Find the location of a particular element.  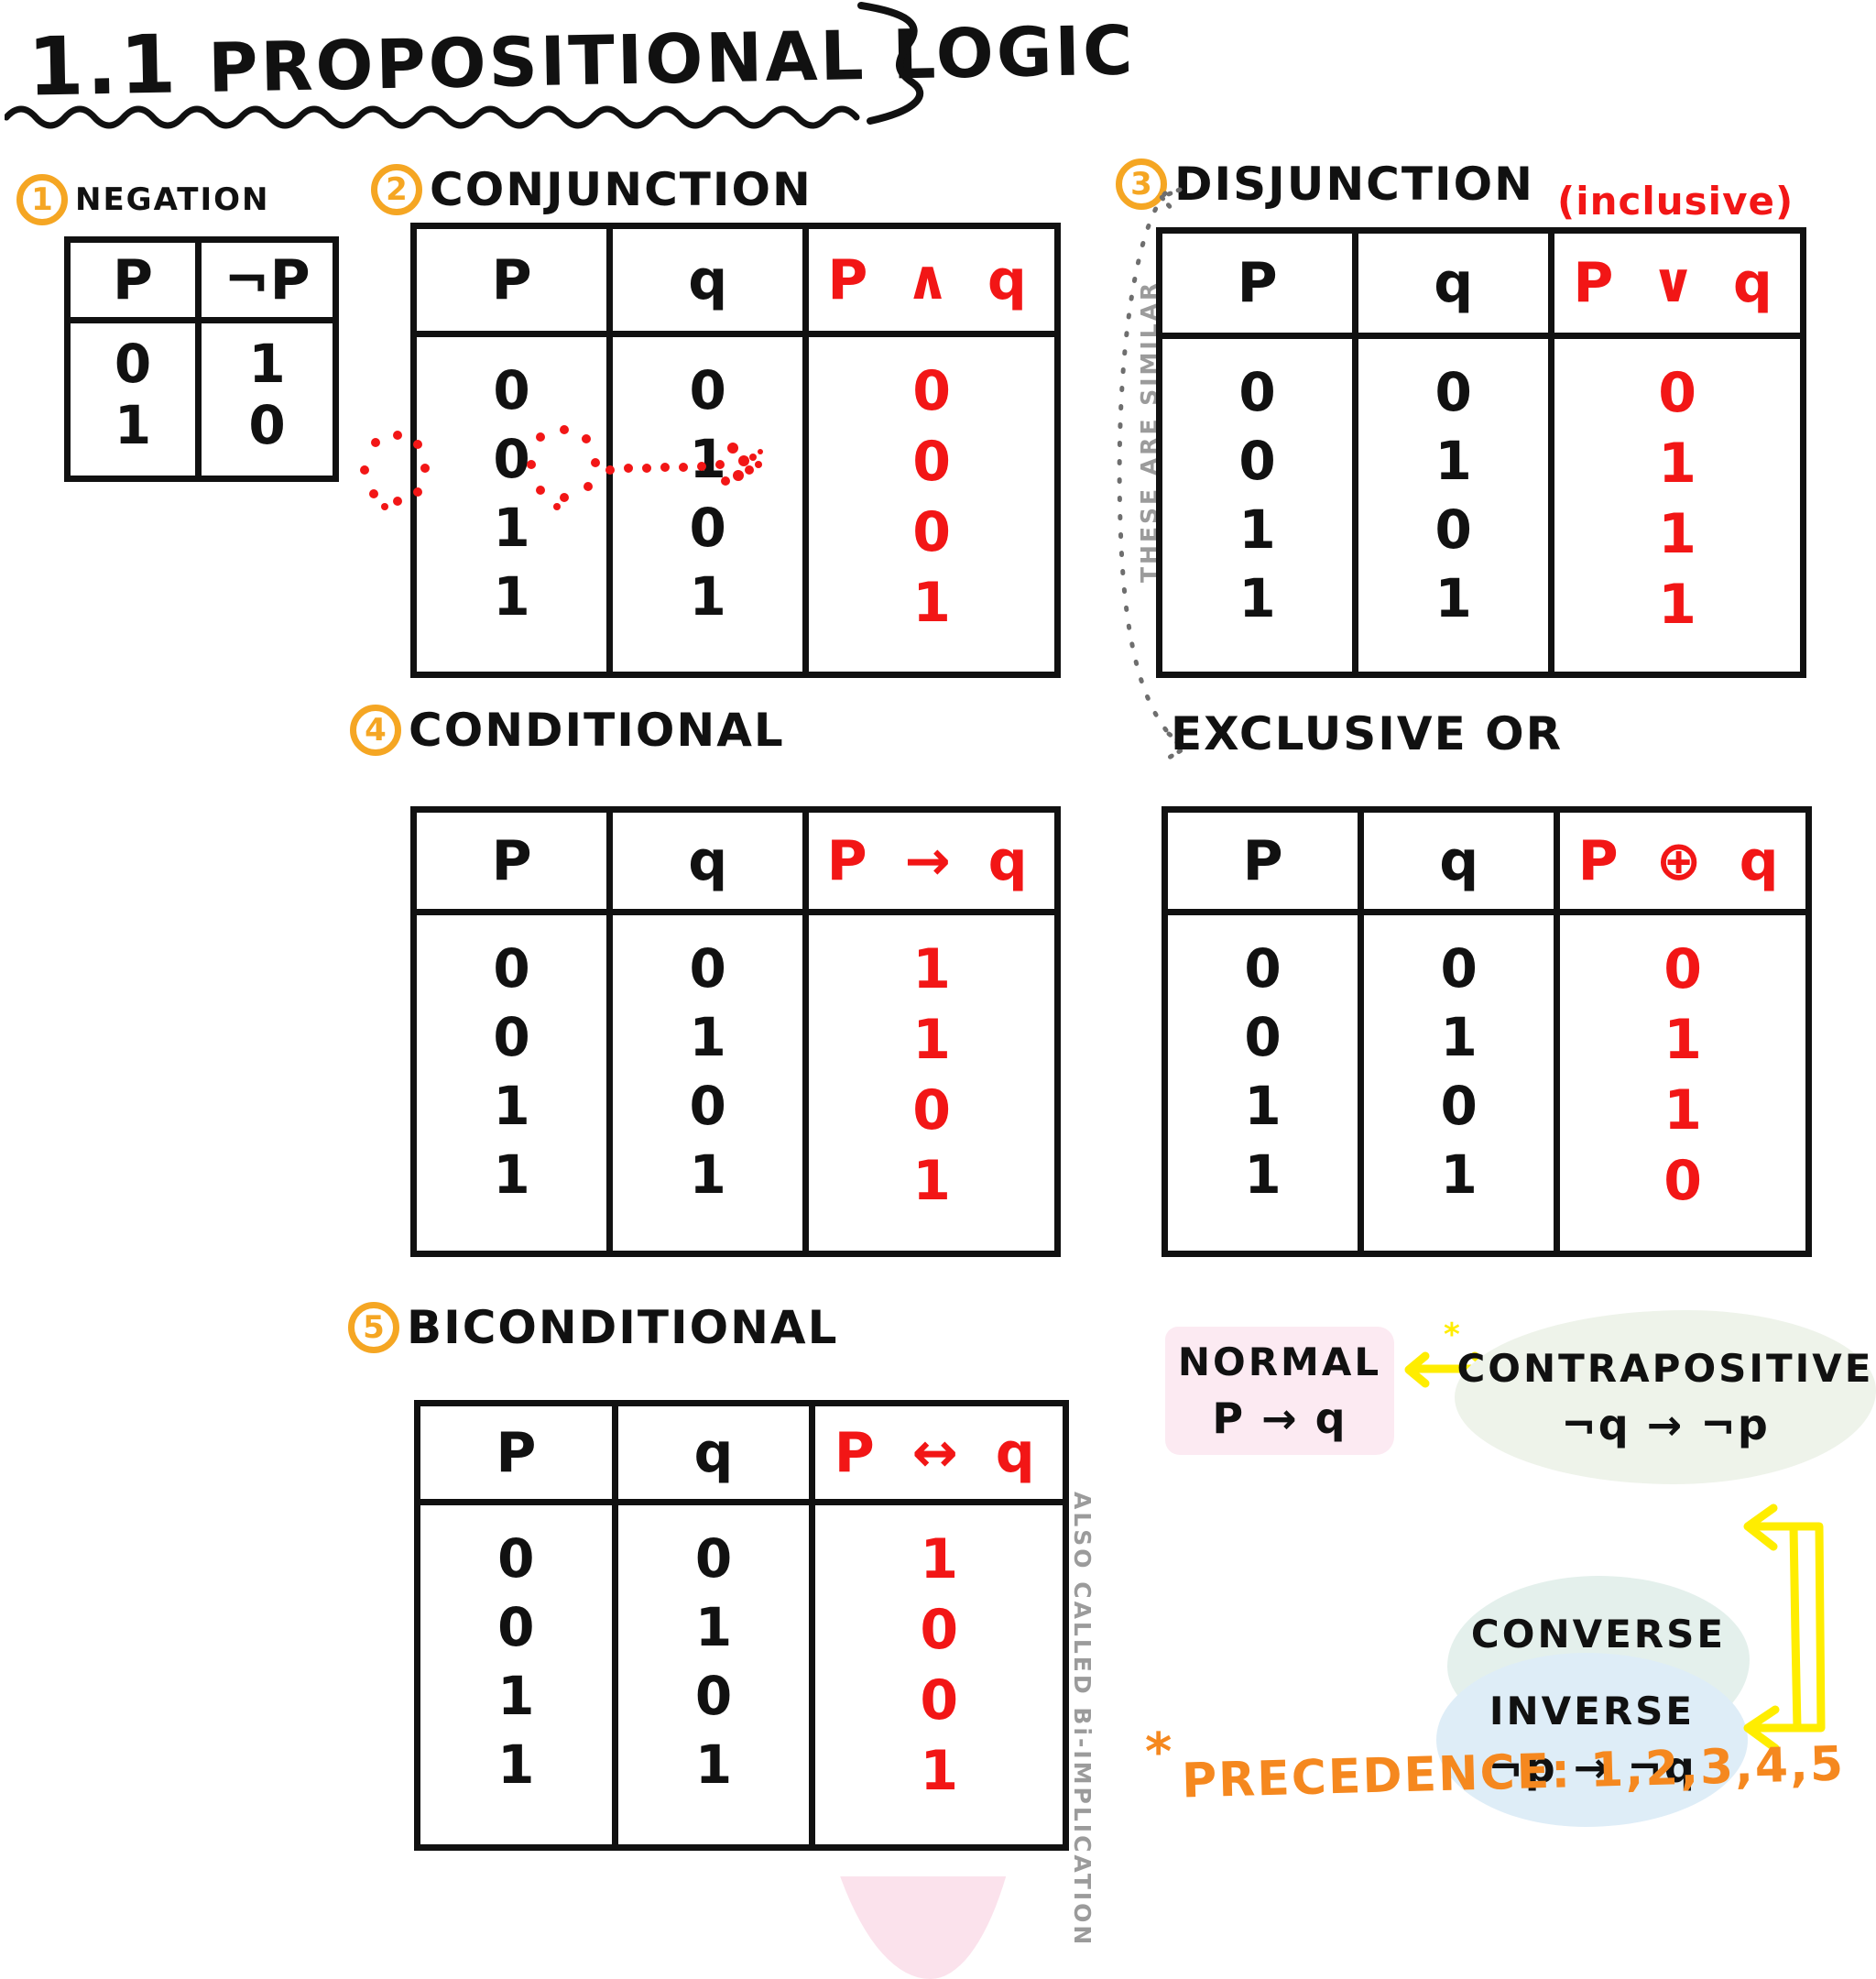

form-formula: ¬q → ¬p is located at coordinates (1665, 1424).